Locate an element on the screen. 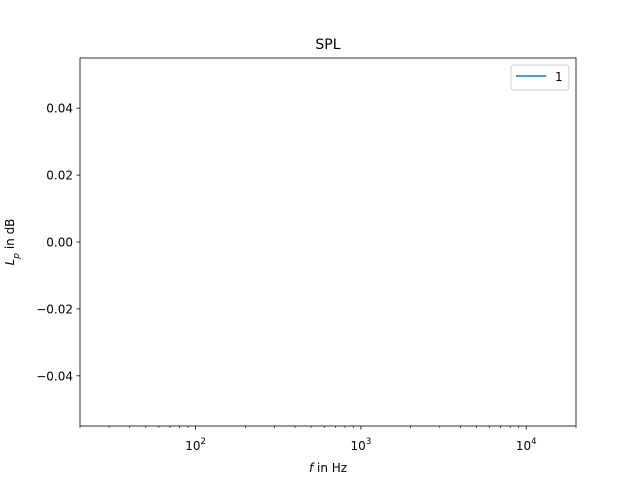 Image resolution: width=640 pixels, height=480 pixels. y-tick-label: 0.00 is located at coordinates (59, 243).